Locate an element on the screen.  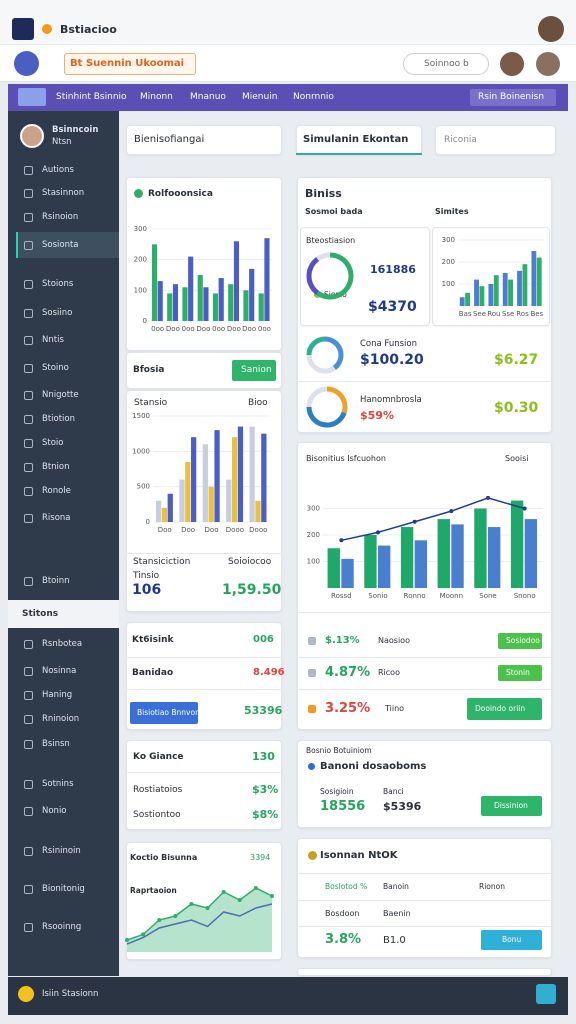
sidebar-active is located at coordinates (67, 245).